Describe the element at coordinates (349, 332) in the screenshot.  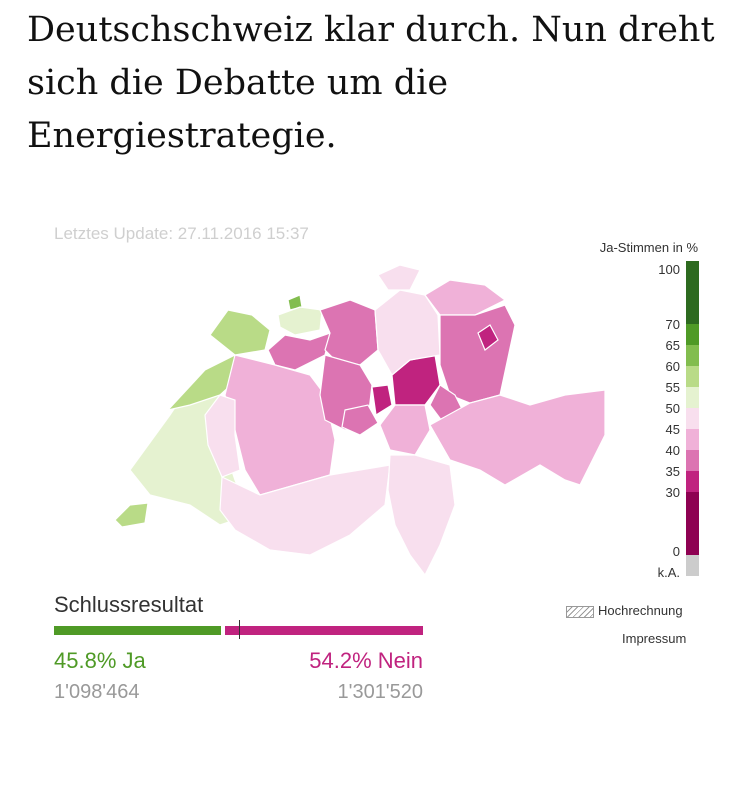
I see `region-aargau` at that location.